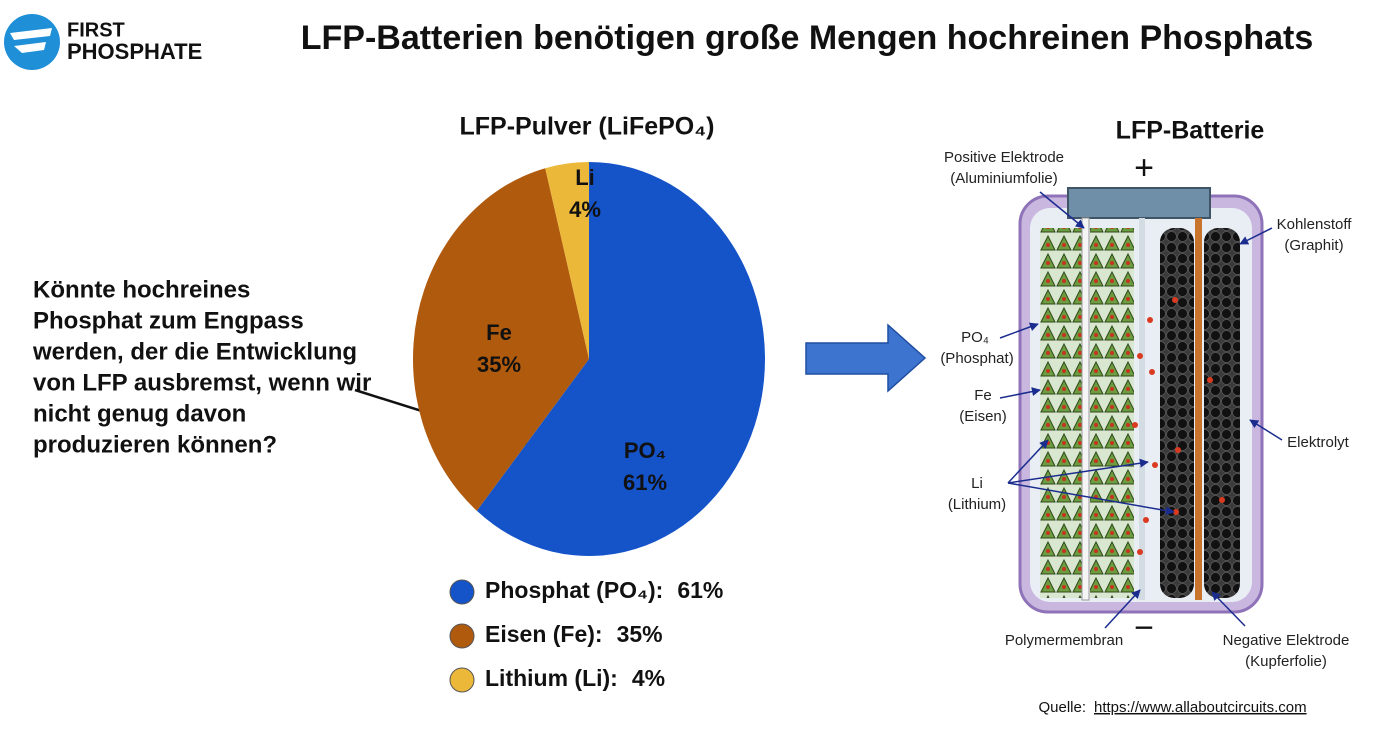 The image size is (1388, 733). I want to click on minus-sign: −, so click(1144, 628).